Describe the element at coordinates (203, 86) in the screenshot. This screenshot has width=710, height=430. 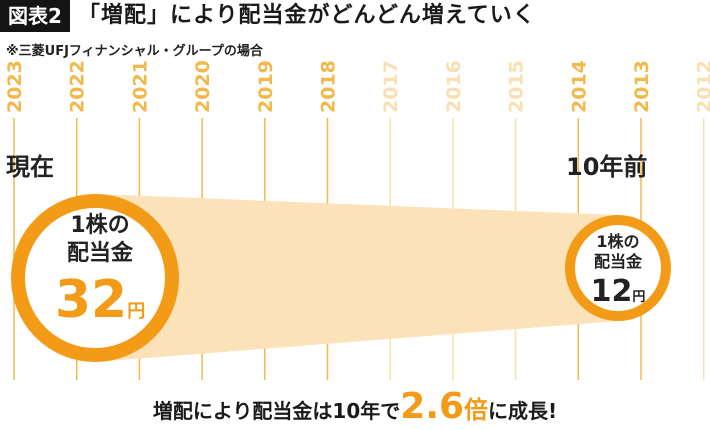
I see `year-label-2020: 2020` at that location.